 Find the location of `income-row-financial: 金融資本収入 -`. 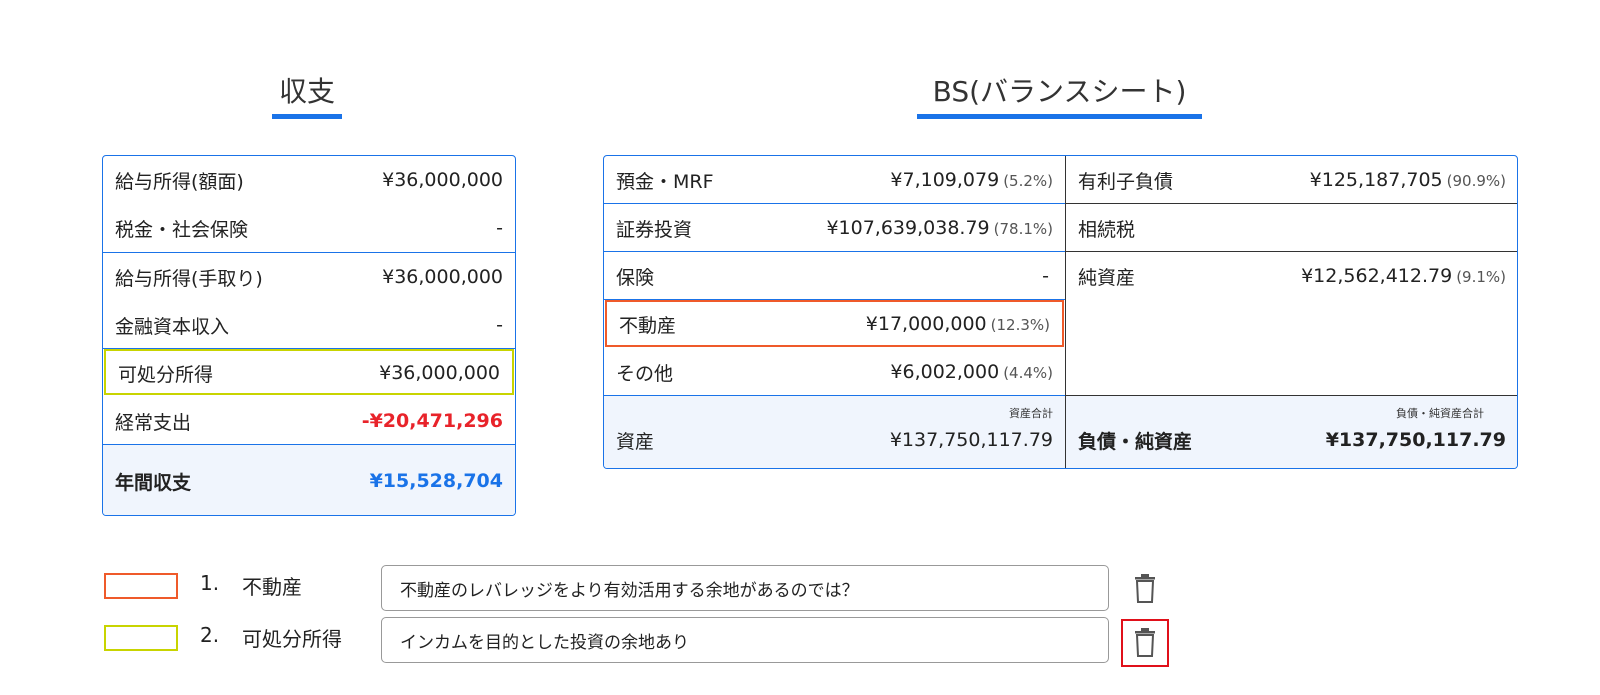

income-row-financial: 金融資本収入 - is located at coordinates (309, 326).